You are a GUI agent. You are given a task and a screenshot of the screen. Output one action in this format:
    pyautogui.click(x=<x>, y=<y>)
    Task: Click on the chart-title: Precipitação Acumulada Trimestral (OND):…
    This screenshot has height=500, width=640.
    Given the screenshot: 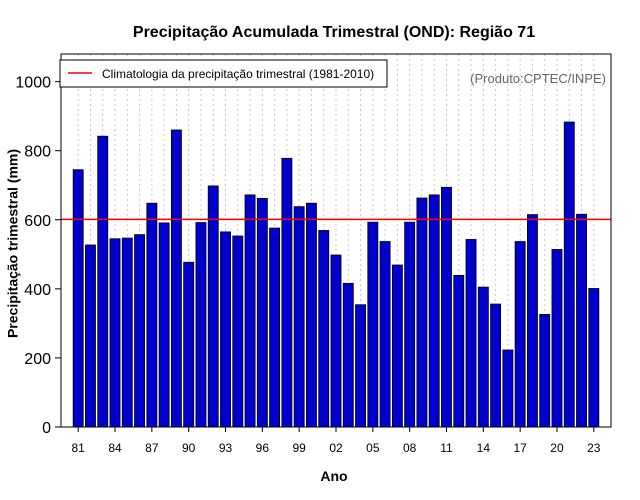 What is the action you would take?
    pyautogui.click(x=334, y=32)
    